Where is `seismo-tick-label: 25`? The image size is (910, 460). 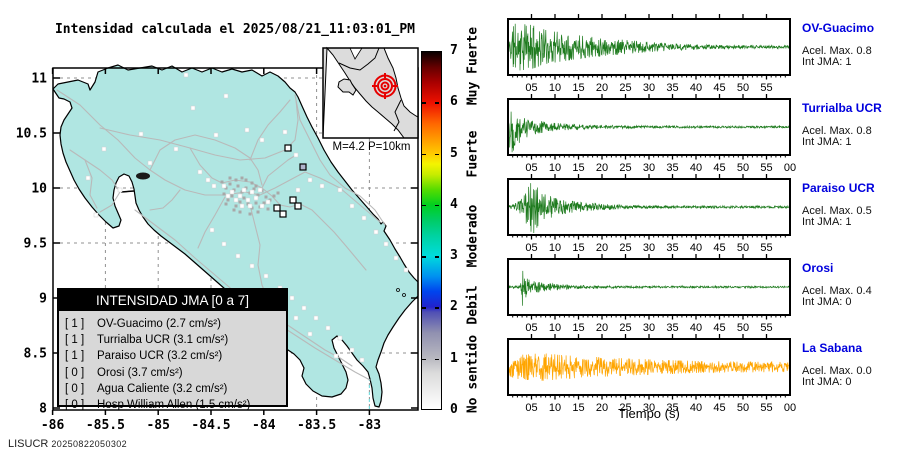
seismo-tick-label: 25 is located at coordinates (625, 248).